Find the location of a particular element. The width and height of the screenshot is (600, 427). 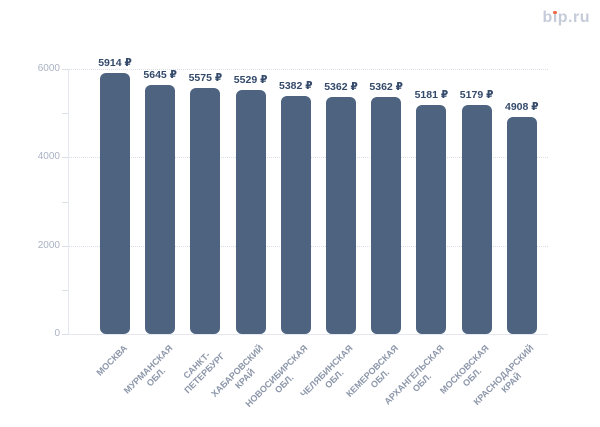

bip-ru-logo: bı p.ru is located at coordinates (566, 18).